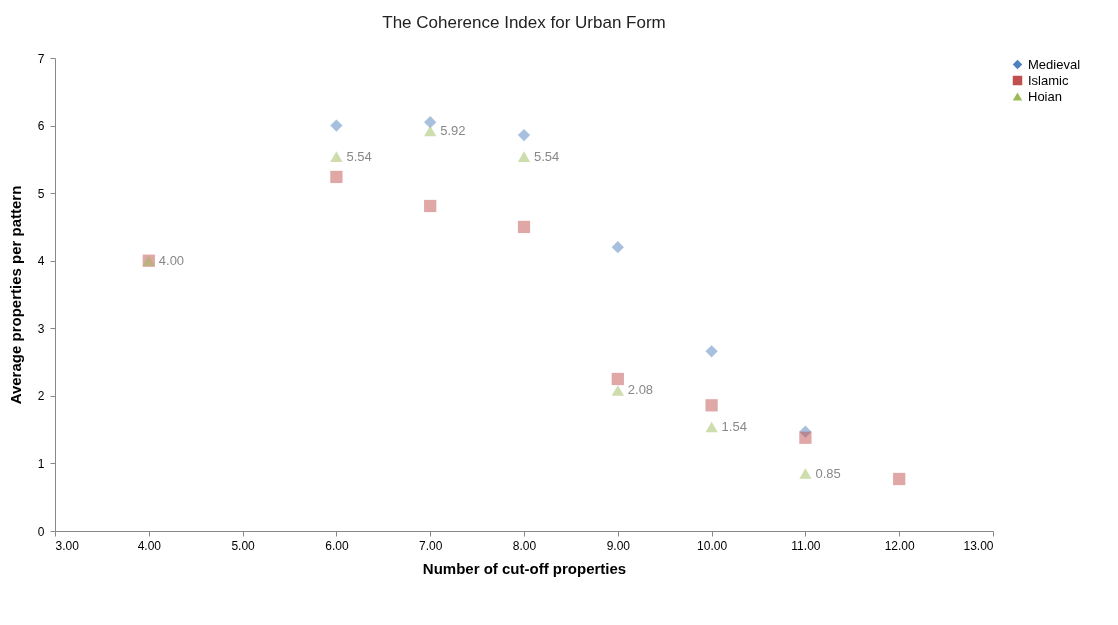 The image size is (1118, 625). I want to click on y-tick-label: 1, so click(41, 463).